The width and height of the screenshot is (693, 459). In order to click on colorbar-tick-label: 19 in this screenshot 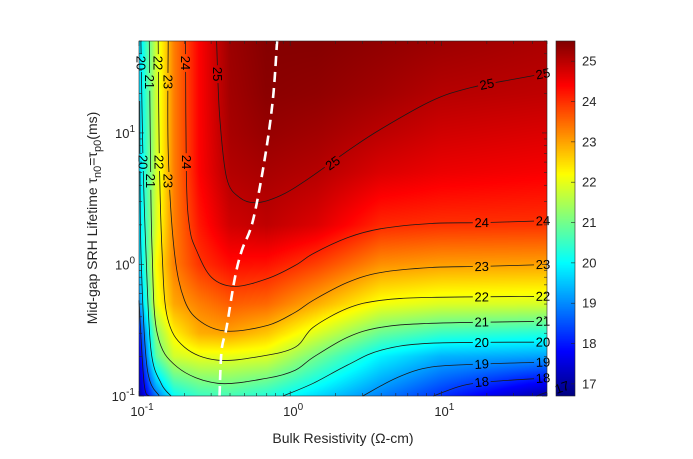, I will do `click(589, 303)`.